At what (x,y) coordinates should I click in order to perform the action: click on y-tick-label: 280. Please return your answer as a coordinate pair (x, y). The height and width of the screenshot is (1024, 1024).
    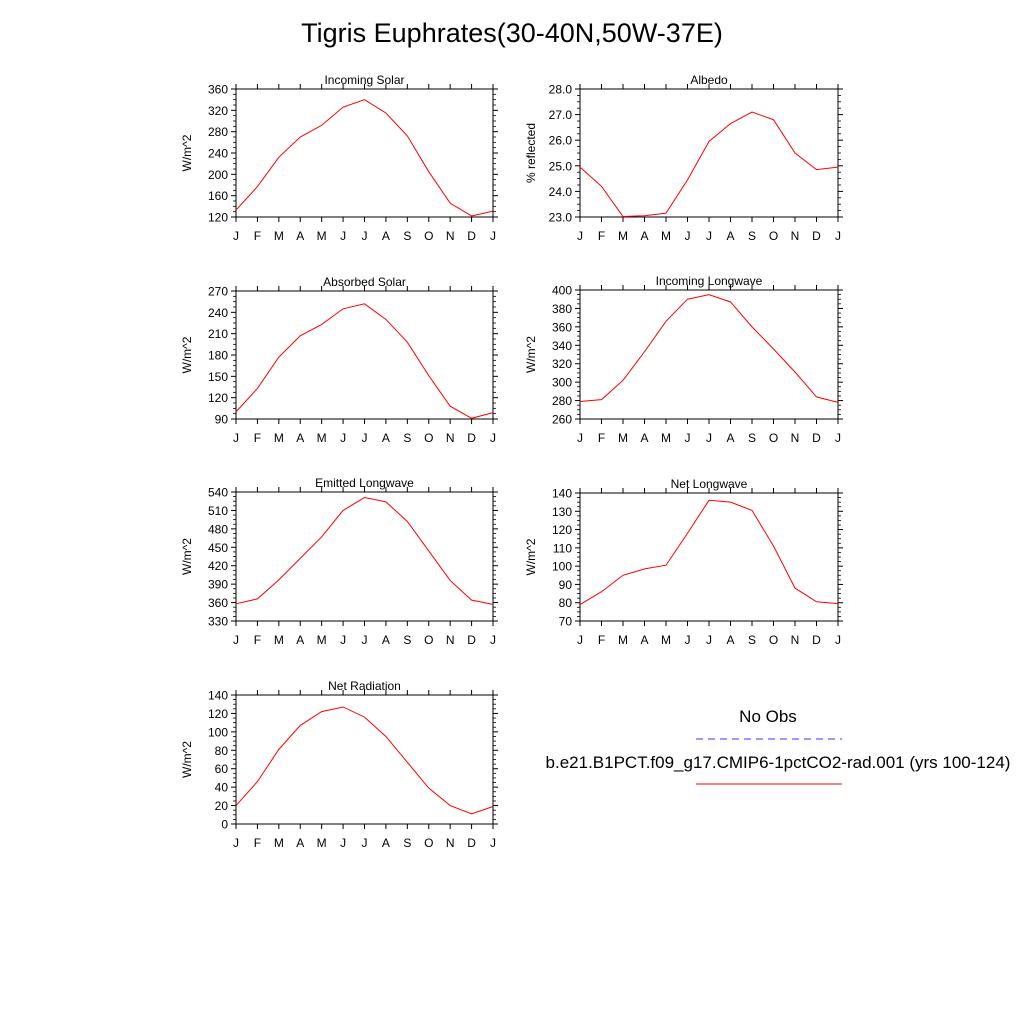
    Looking at the image, I should click on (218, 132).